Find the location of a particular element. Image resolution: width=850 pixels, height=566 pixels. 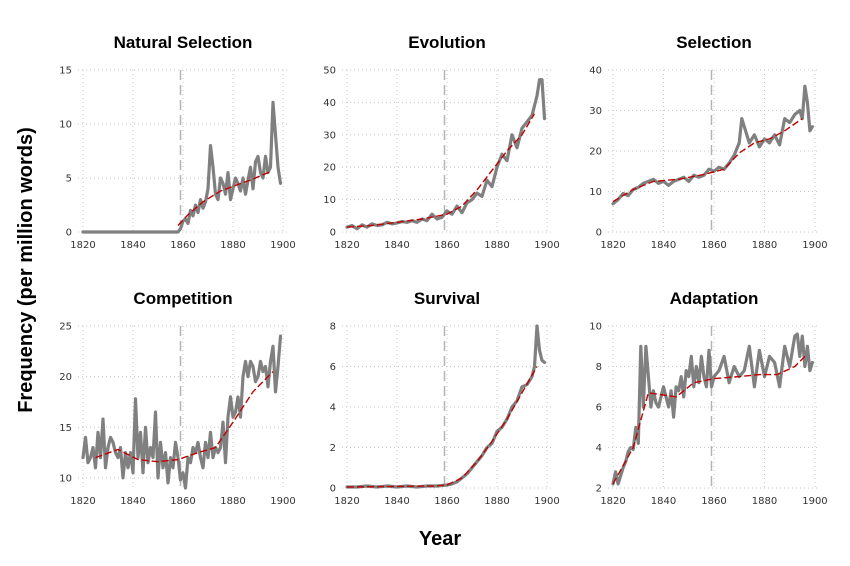

chart-panel: Competition 1820 1840 1860 1880 1900 10 15 20 25 is located at coordinates (177, 398).